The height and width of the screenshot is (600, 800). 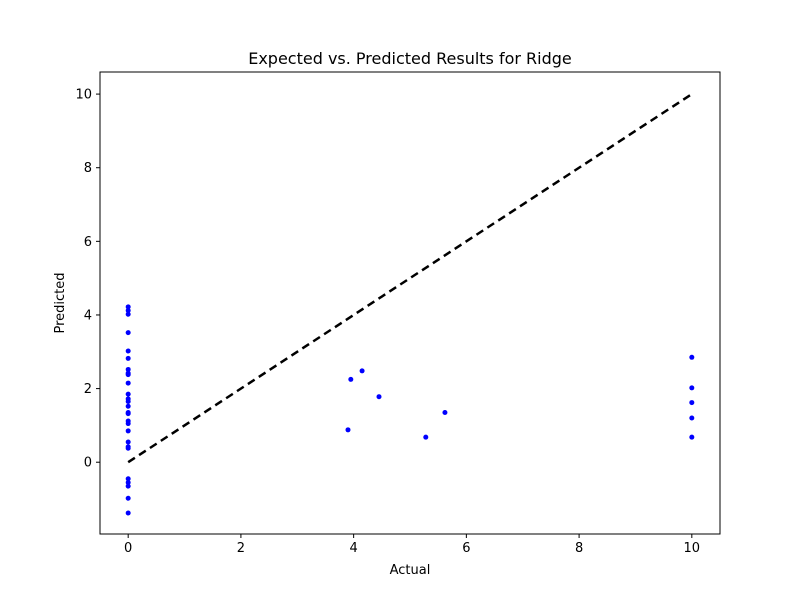 I want to click on y-tick-label: 6, so click(x=88, y=242).